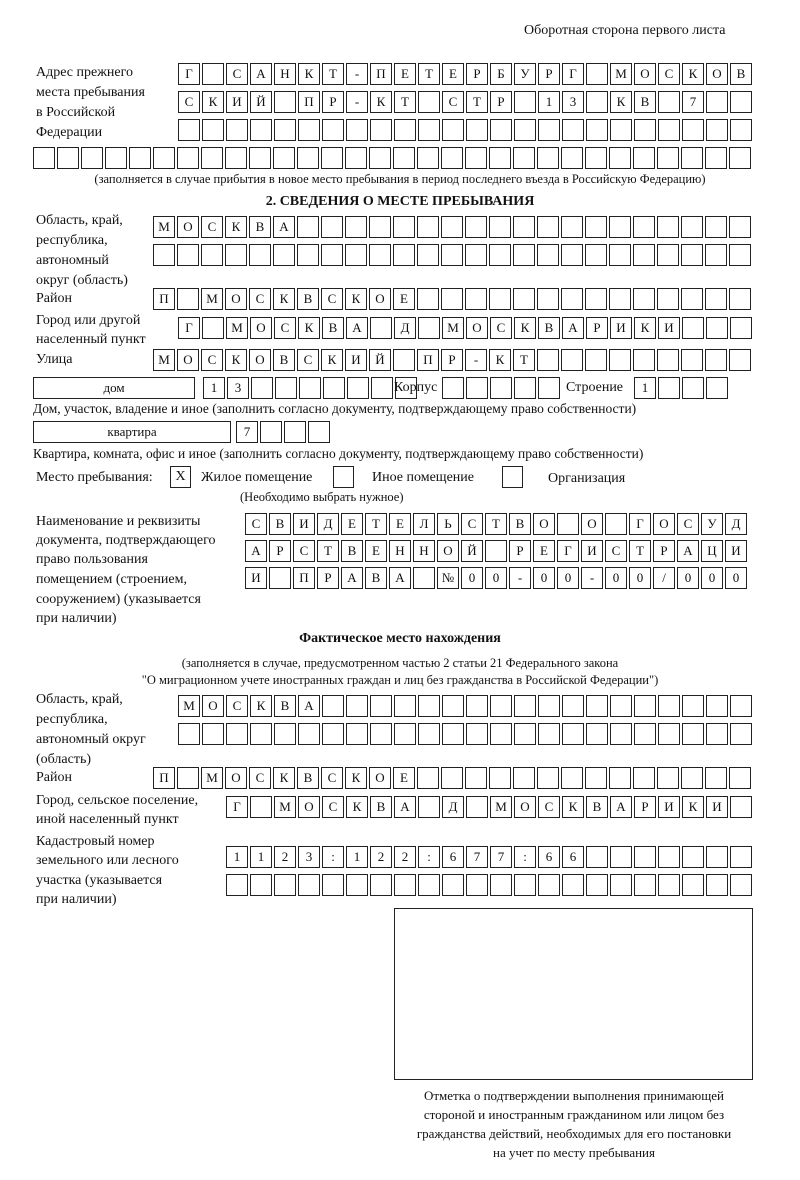  I want to click on char-cell: :, so click(333, 857).